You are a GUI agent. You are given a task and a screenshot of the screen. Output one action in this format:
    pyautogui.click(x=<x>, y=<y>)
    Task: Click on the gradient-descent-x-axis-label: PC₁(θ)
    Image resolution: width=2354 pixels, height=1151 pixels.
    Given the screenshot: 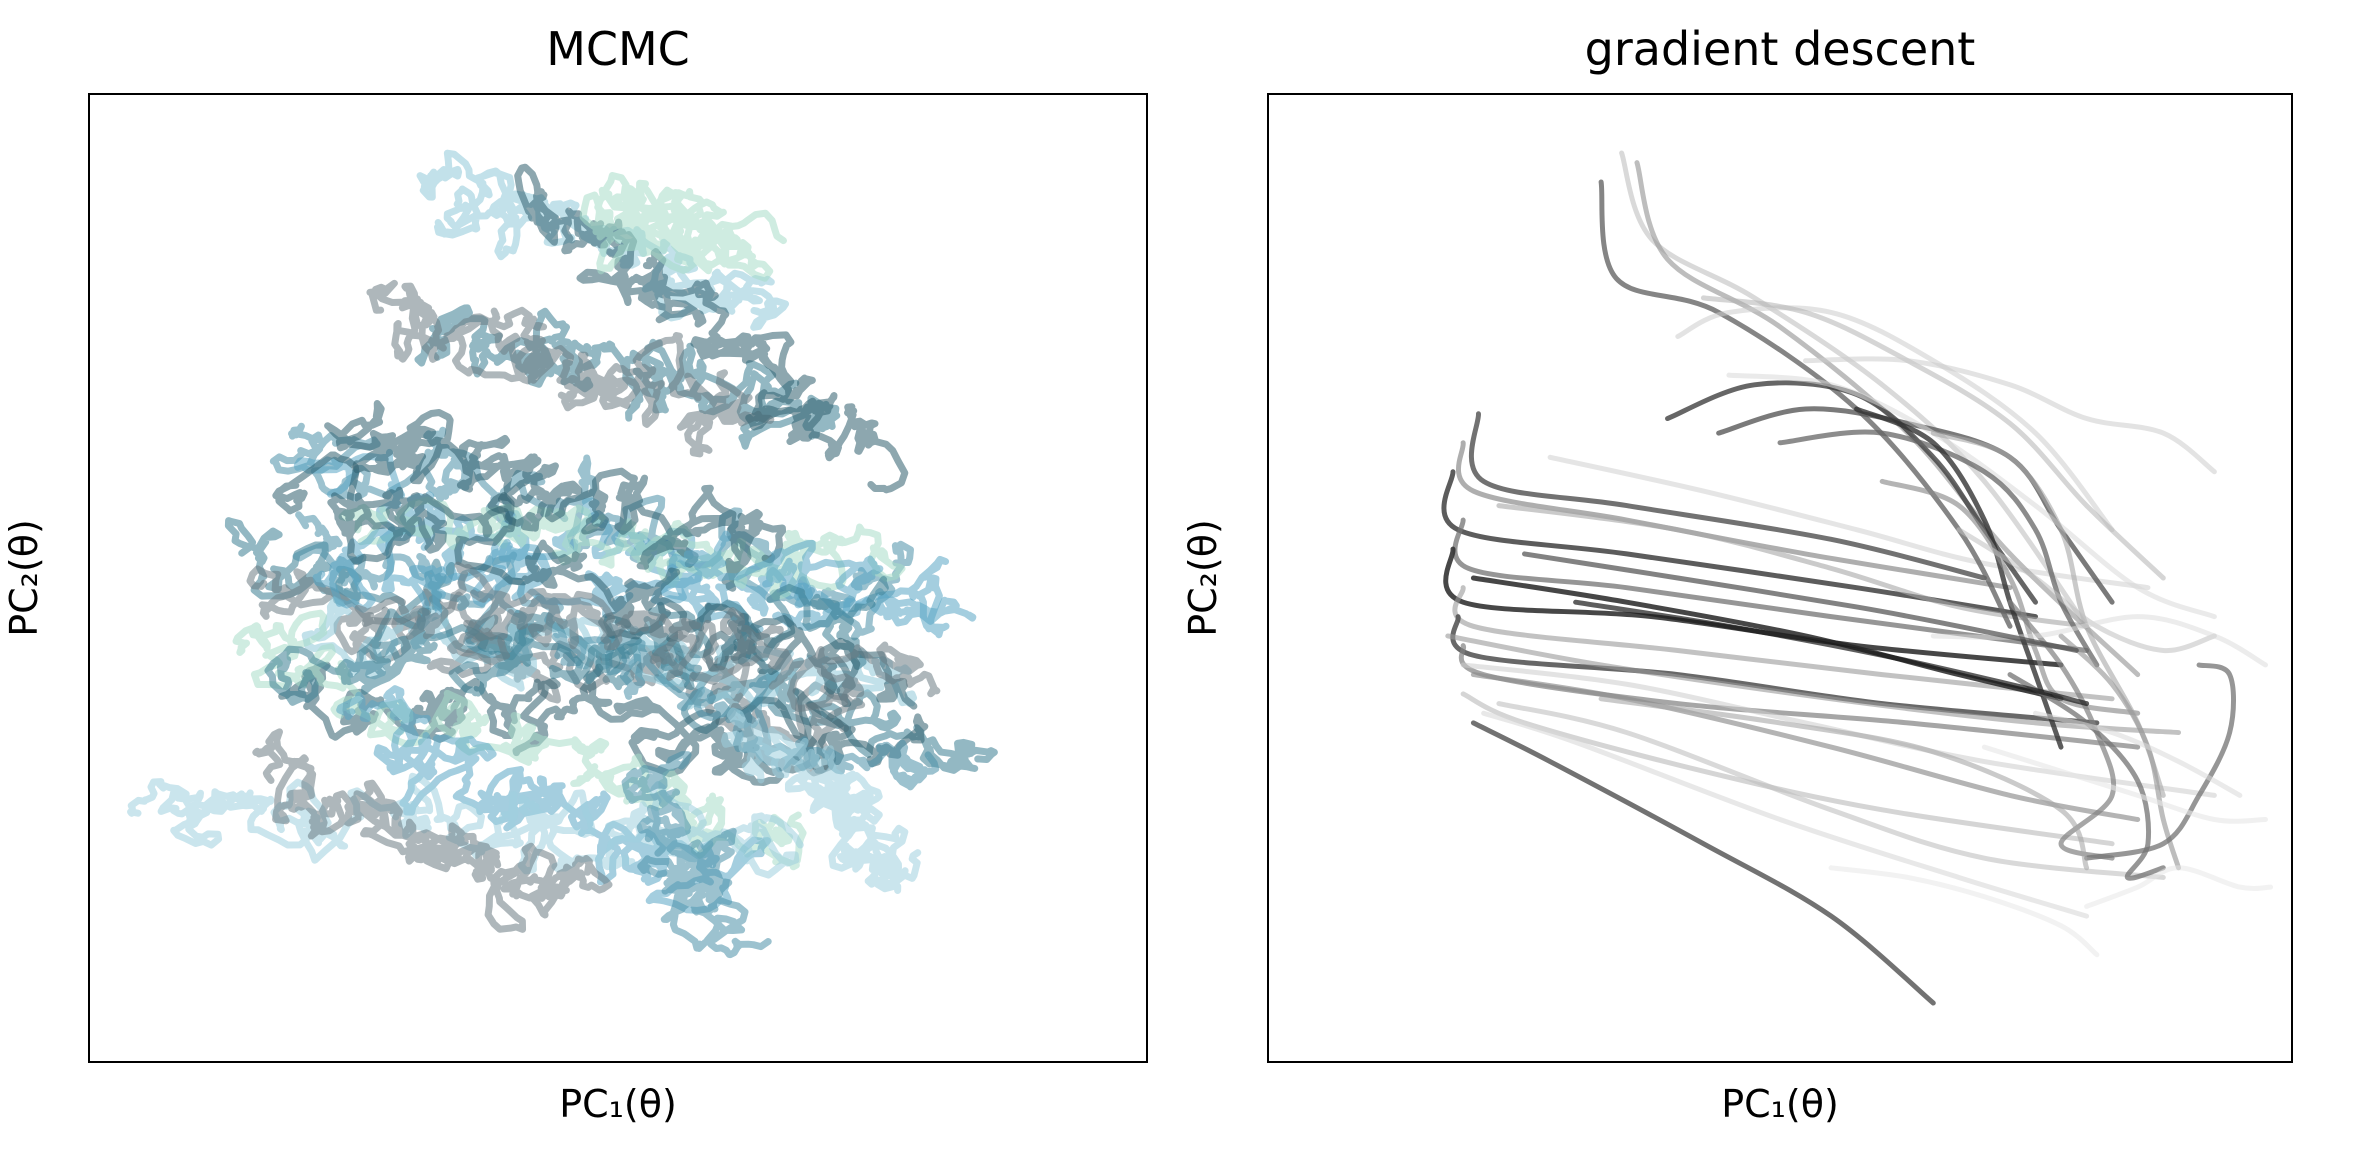 What is the action you would take?
    pyautogui.click(x=1780, y=1104)
    